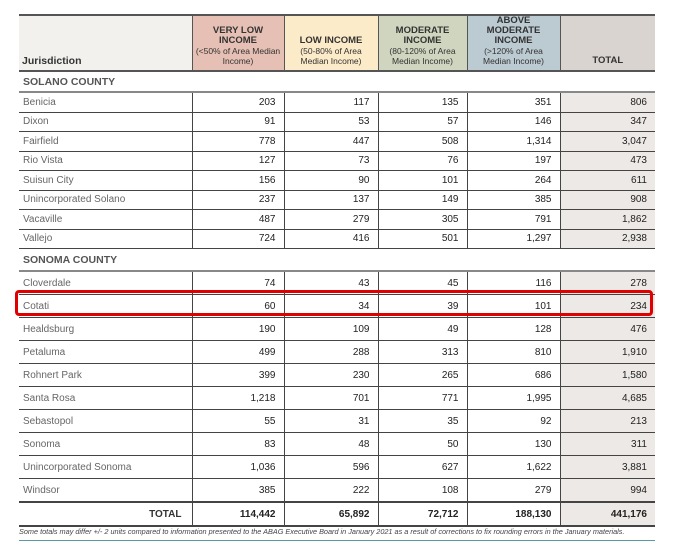 Image resolution: width=677 pixels, height=558 pixels. I want to click on table-row: Healdsburg 190 109 49 128 476, so click(337, 329).